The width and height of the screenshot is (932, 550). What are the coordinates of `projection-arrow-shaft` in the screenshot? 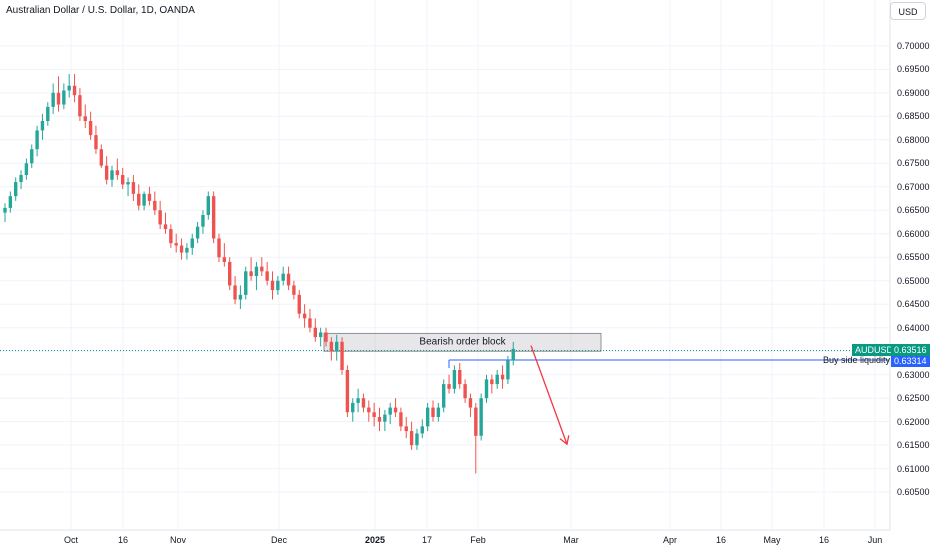 It's located at (549, 395).